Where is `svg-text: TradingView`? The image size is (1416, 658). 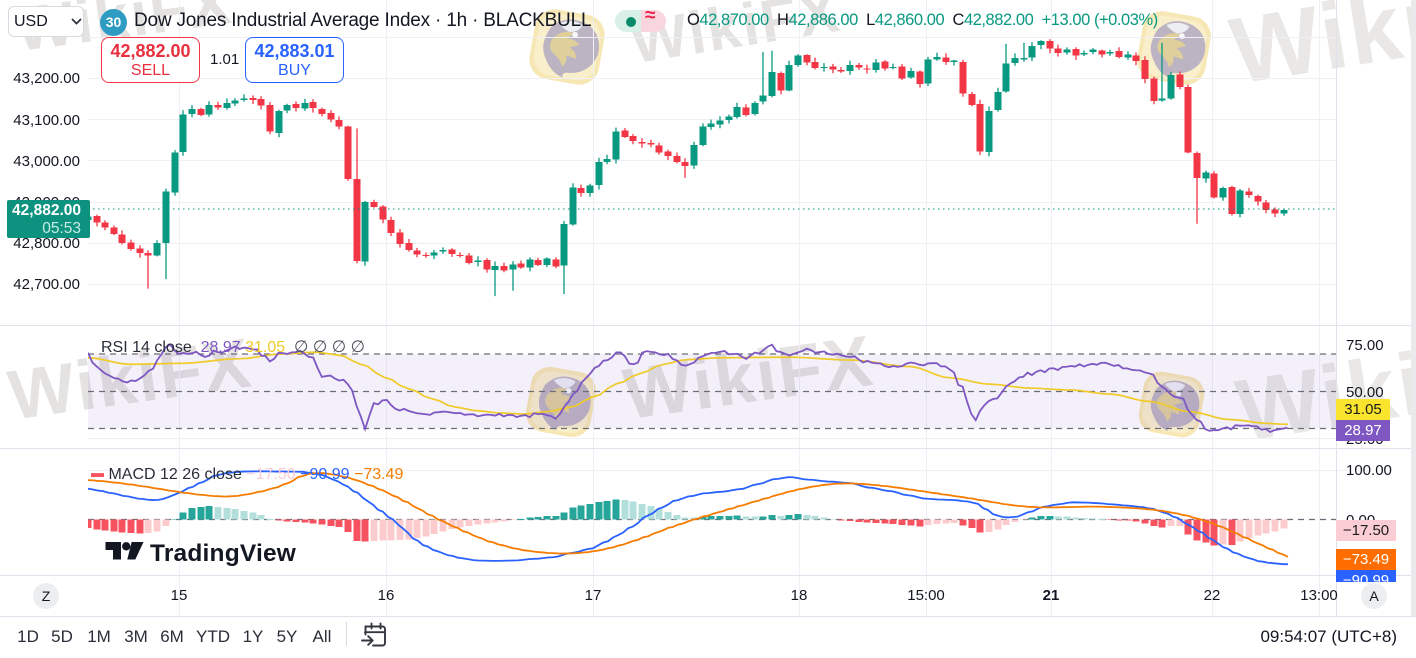 svg-text: TradingView is located at coordinates (223, 553).